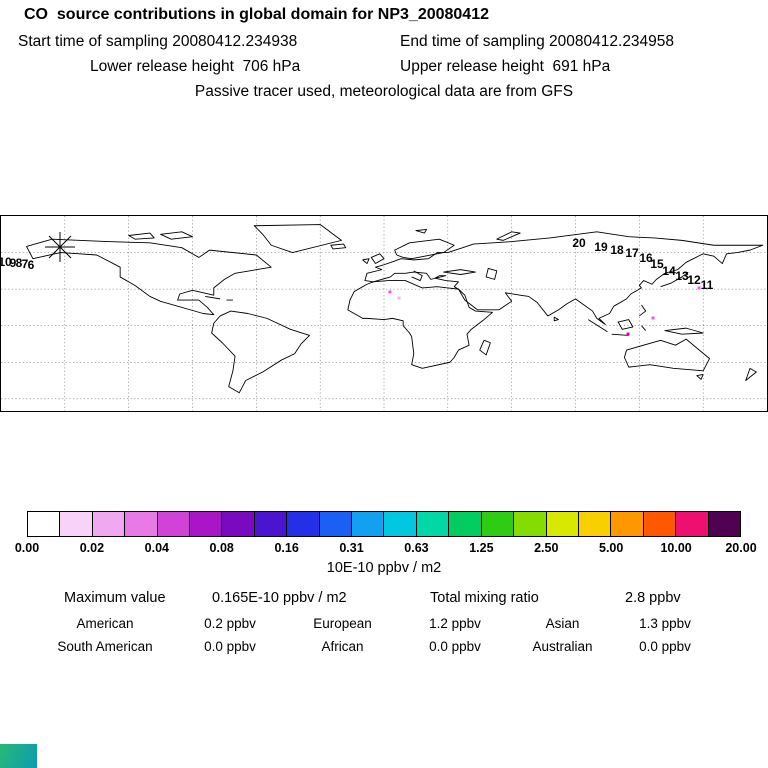  What do you see at coordinates (158, 41) in the screenshot?
I see `start-time-text: Start time of sampling 20080412.234938` at bounding box center [158, 41].